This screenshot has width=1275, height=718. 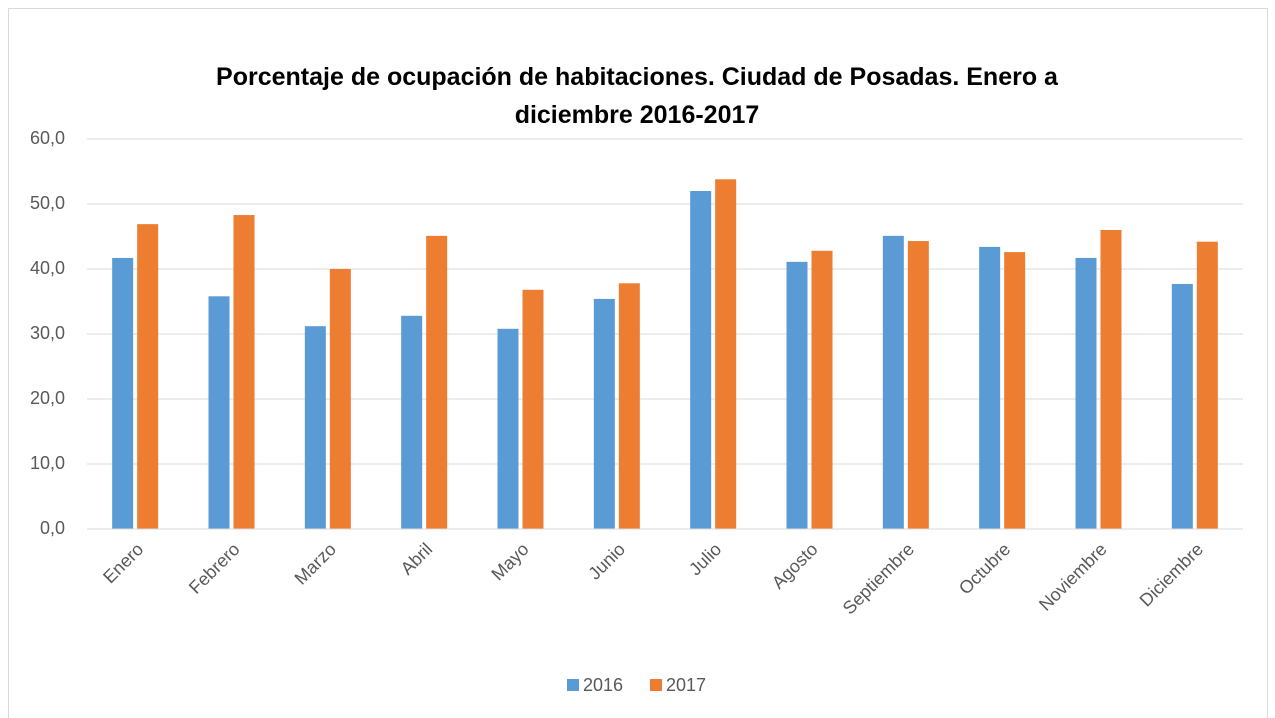 I want to click on y-tick-label: 60,0, so click(x=47, y=138).